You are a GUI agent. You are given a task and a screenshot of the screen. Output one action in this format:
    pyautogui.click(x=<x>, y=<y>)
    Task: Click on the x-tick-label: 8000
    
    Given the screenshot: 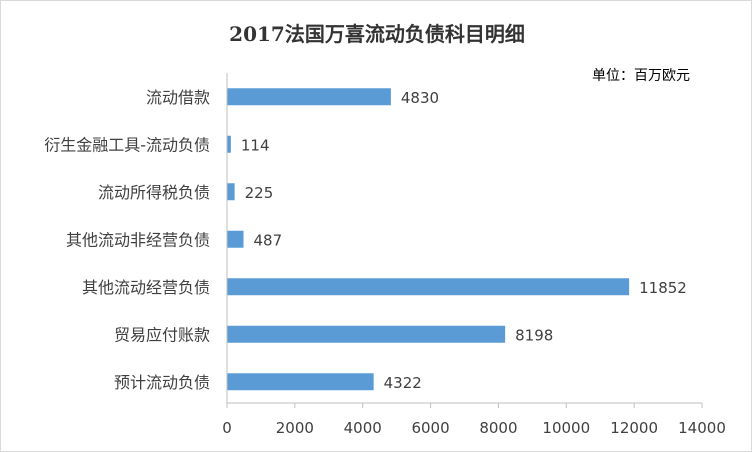 What is the action you would take?
    pyautogui.click(x=498, y=428)
    